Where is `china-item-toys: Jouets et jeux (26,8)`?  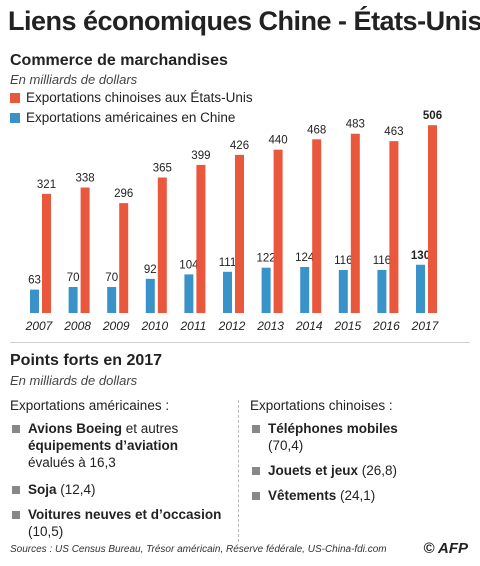 china-item-toys: Jouets et jeux (26,8) is located at coordinates (332, 470).